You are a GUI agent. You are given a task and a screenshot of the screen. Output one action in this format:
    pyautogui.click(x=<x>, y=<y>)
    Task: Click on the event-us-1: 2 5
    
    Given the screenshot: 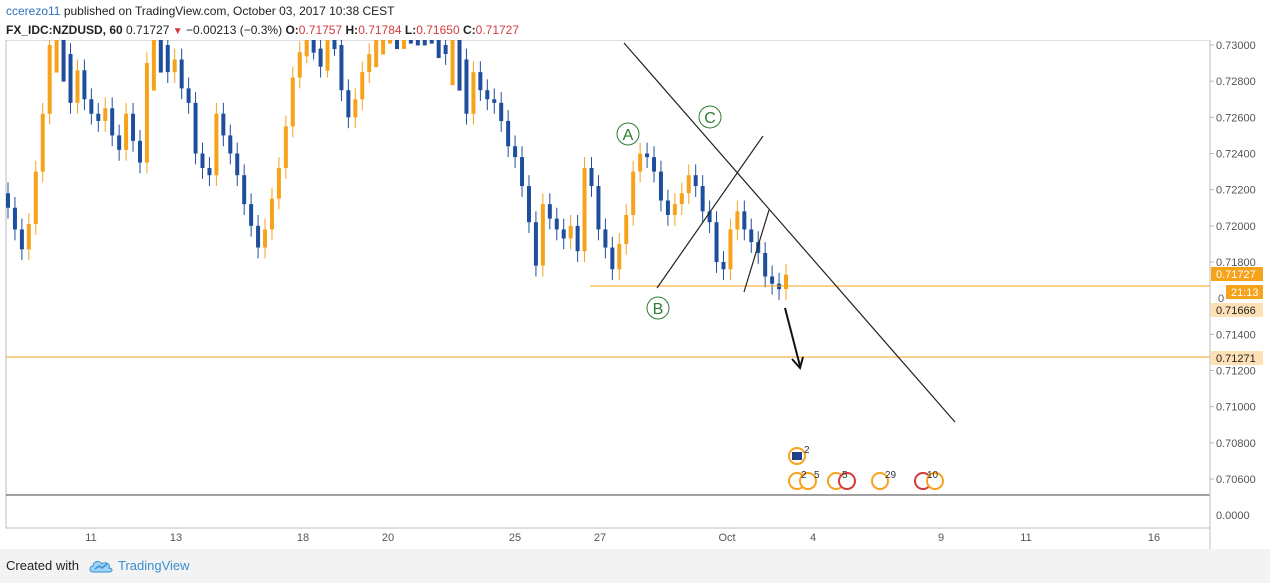 What is the action you would take?
    pyautogui.click(x=804, y=480)
    